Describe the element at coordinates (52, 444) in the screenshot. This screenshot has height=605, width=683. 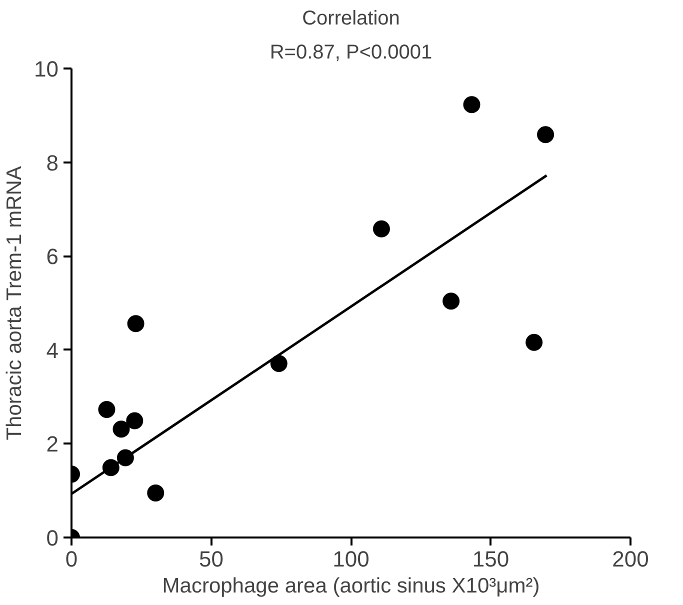
I see `y-tick-label: 2` at that location.